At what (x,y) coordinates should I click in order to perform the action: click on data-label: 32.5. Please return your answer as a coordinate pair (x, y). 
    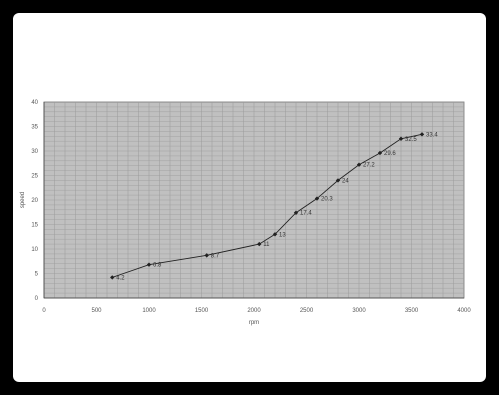
    Looking at the image, I should click on (411, 140).